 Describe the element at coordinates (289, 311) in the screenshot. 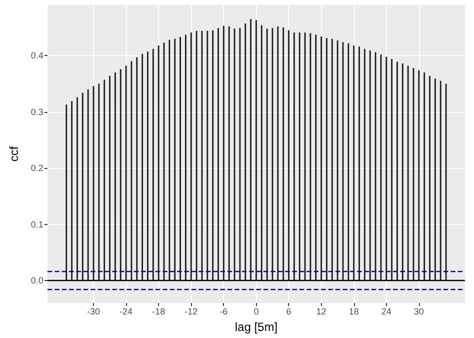

I see `x-tick-label: 6` at that location.